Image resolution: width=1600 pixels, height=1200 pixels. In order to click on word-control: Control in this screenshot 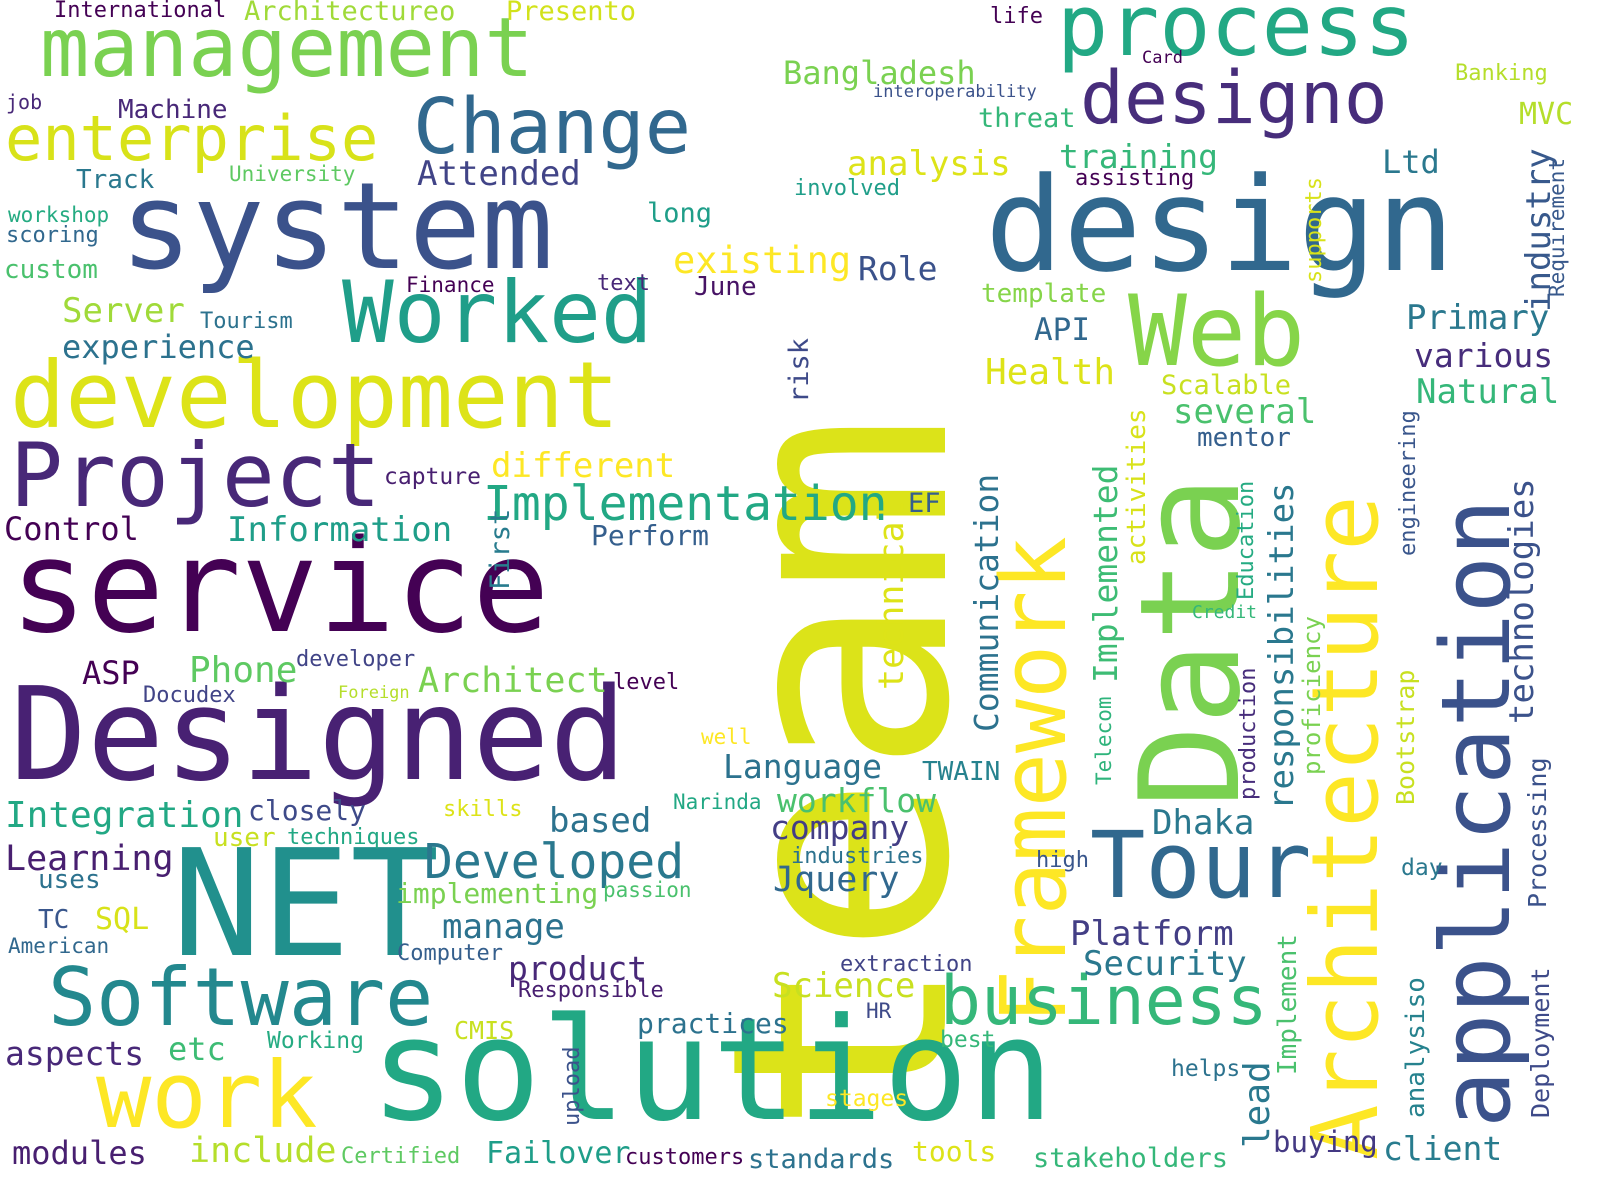, I will do `click(71, 529)`.